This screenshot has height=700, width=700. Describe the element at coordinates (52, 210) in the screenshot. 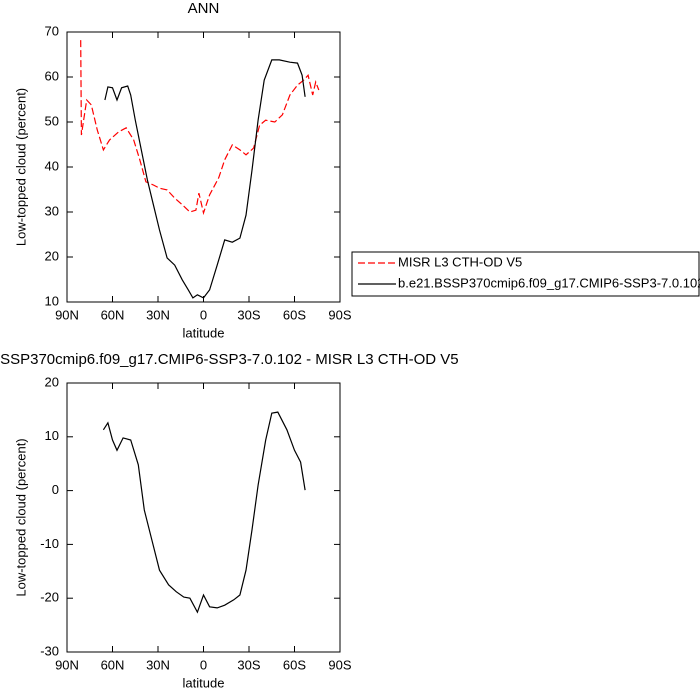

I see `y-tick-label: 30` at that location.